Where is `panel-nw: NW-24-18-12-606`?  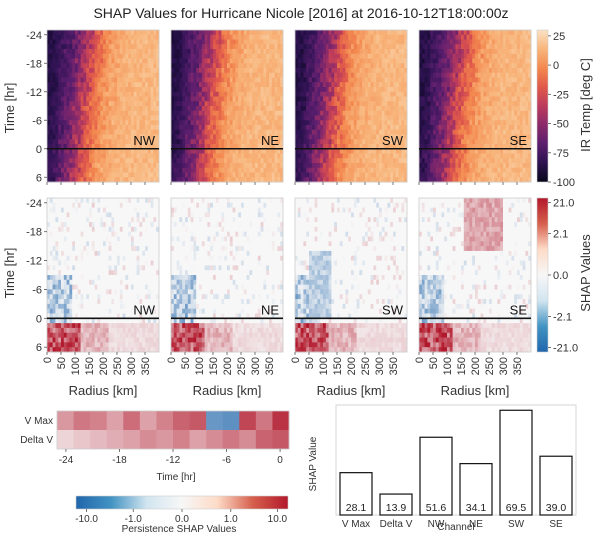
panel-nw: NW-24-18-12-606 is located at coordinates (93, 107).